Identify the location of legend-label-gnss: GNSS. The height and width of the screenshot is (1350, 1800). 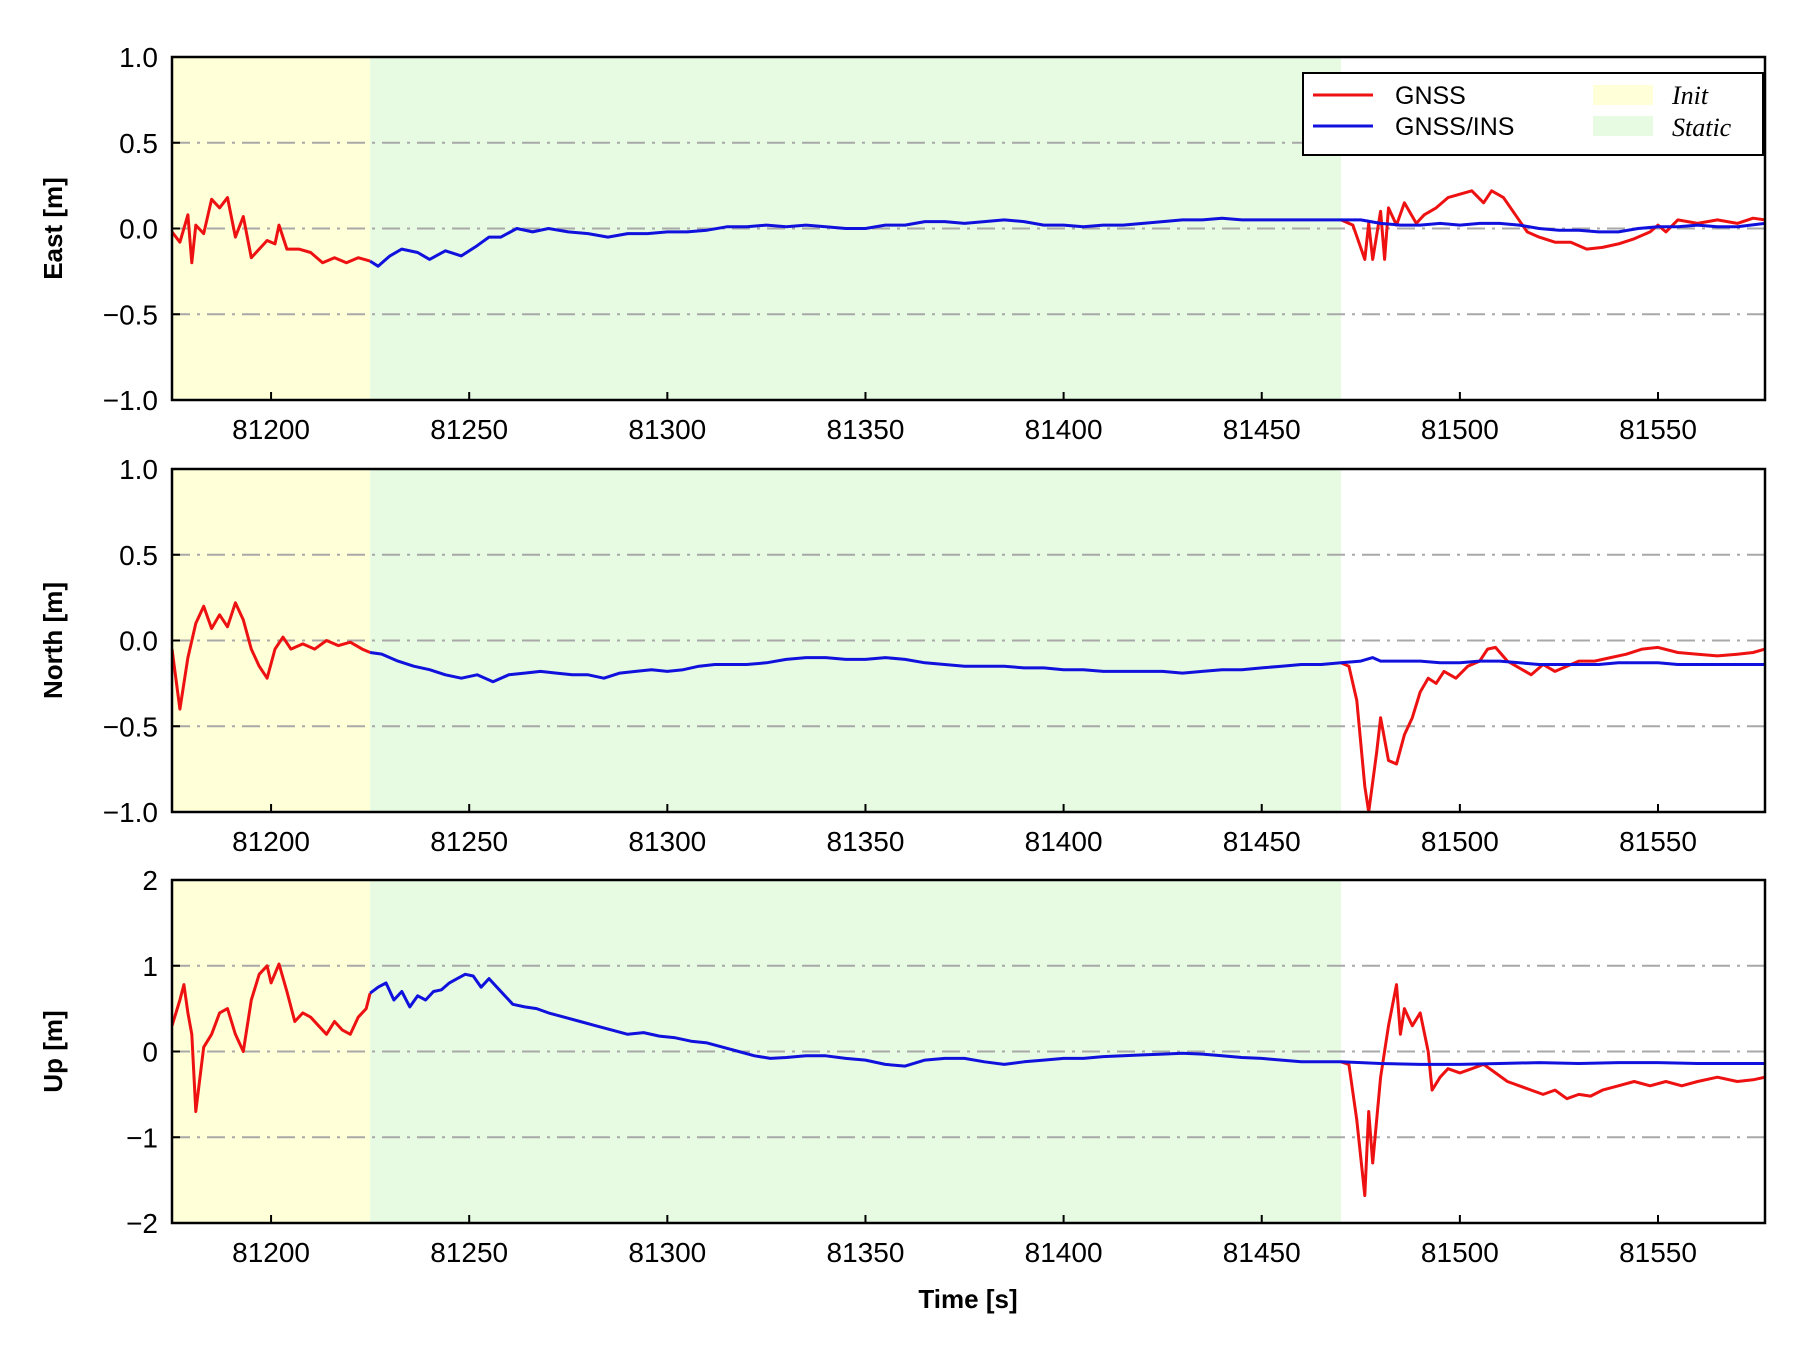
(1430, 96).